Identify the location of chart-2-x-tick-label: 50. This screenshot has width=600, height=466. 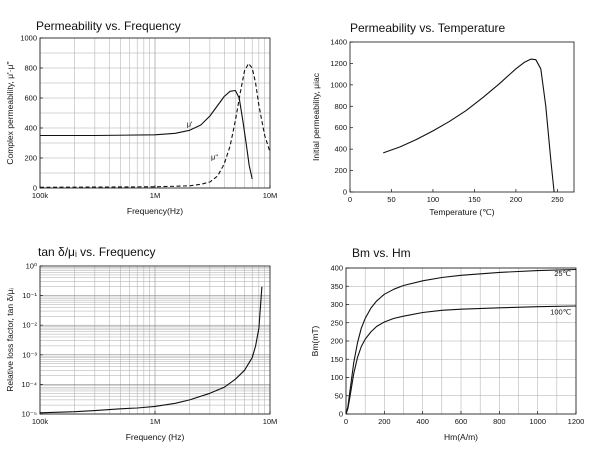
(391, 199).